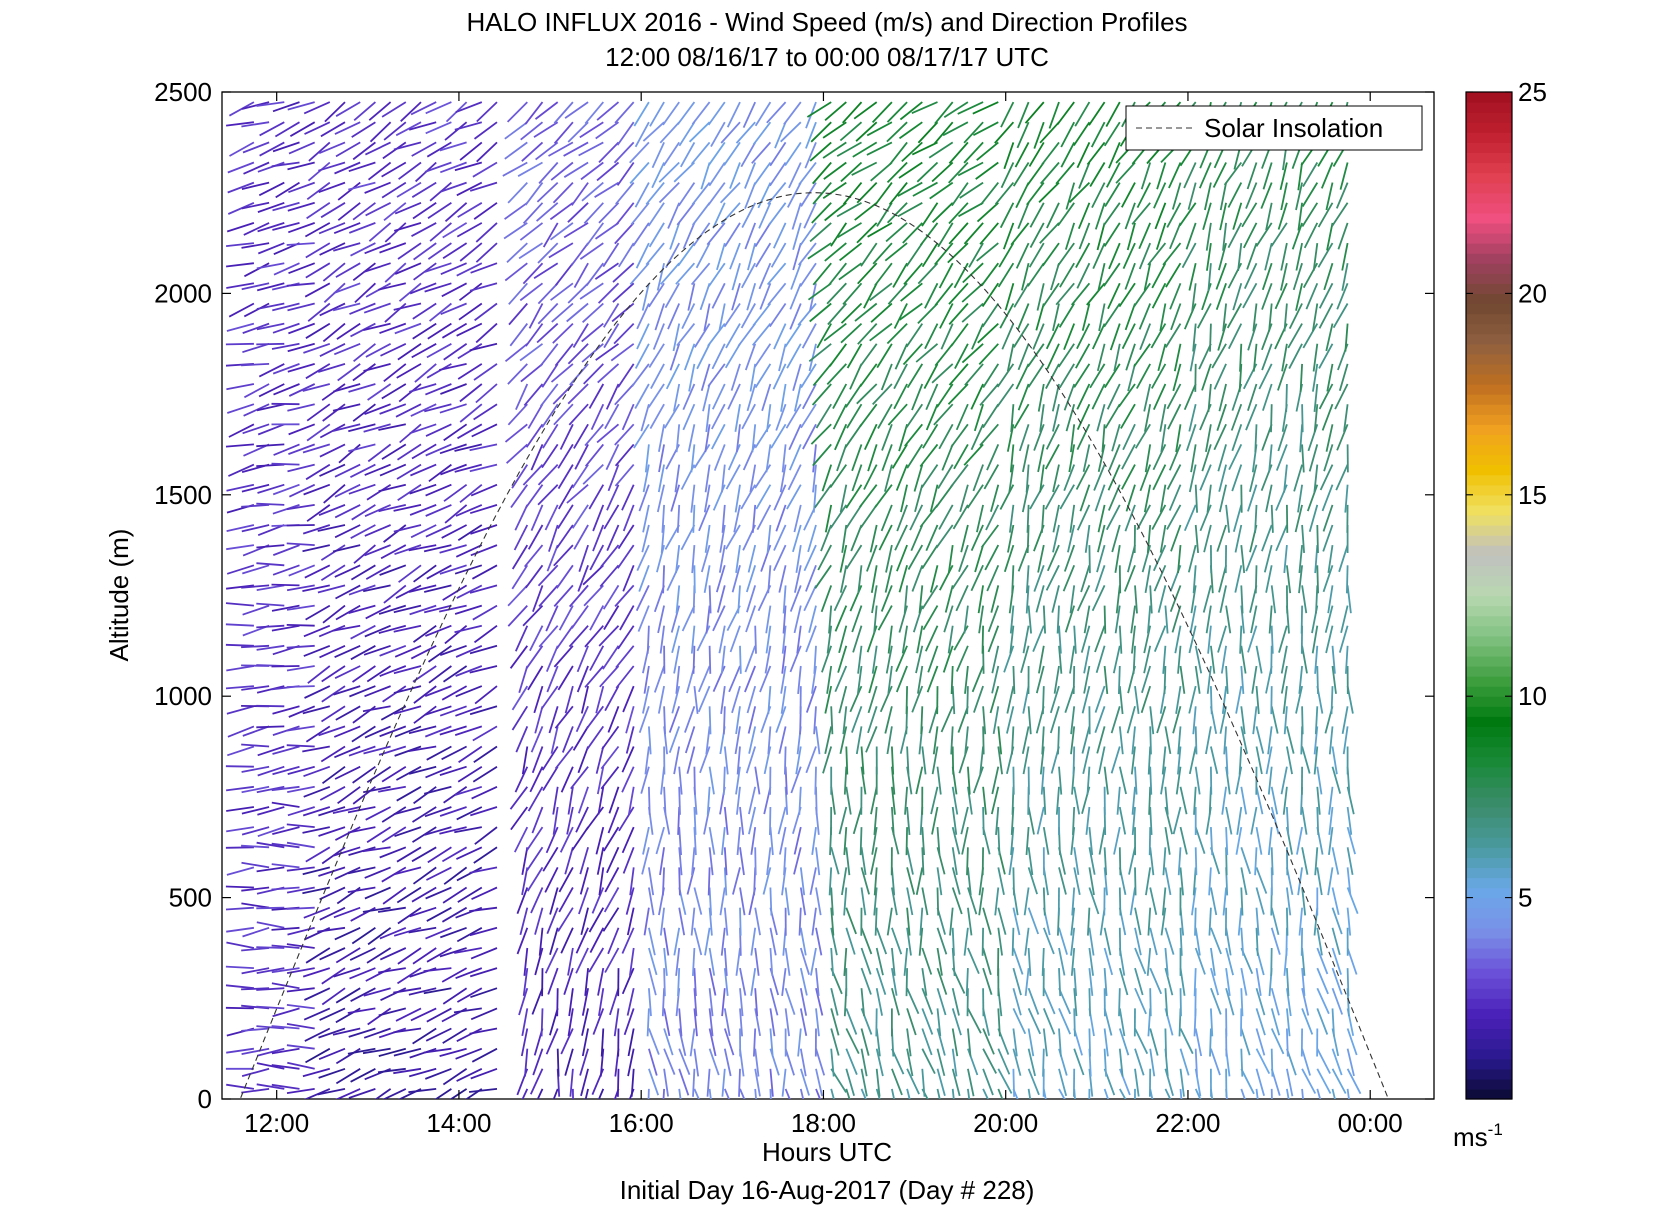  I want to click on colorbar-band, so click(1489, 852).